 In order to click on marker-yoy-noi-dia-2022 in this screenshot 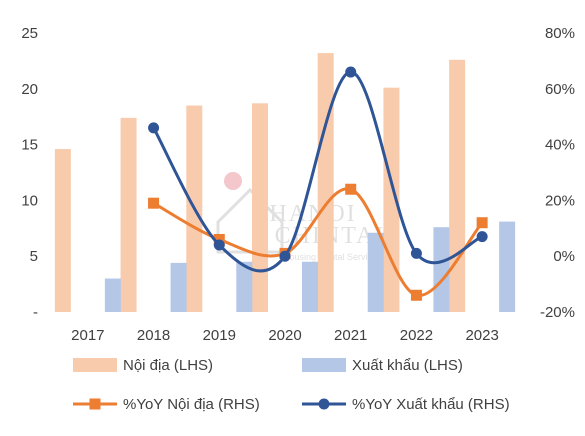, I will do `click(416, 295)`.